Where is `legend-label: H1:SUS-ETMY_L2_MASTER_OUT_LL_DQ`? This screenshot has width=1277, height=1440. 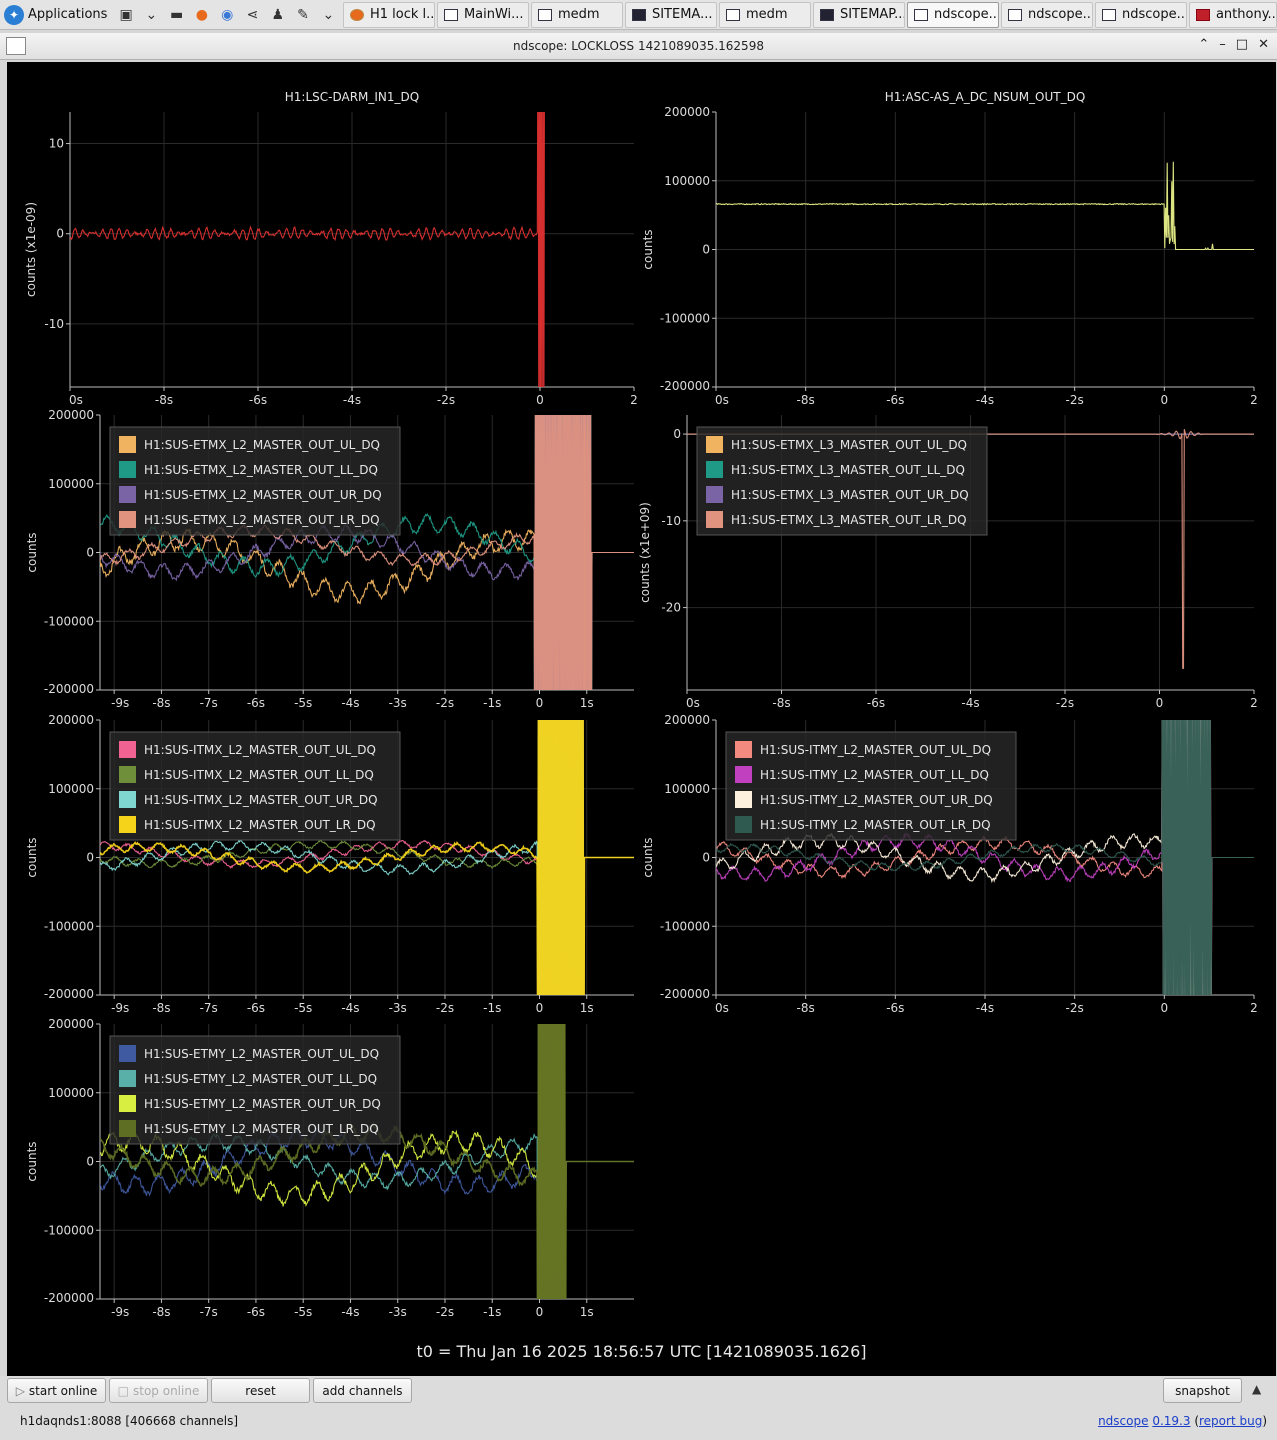
legend-label: H1:SUS-ETMY_L2_MASTER_OUT_LL_DQ is located at coordinates (260, 1079).